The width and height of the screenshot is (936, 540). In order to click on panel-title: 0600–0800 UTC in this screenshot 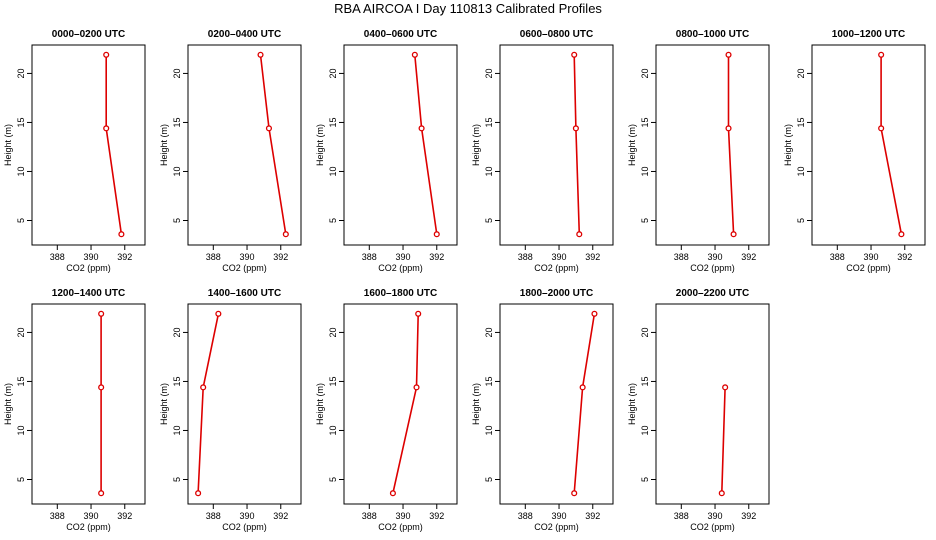, I will do `click(556, 34)`.